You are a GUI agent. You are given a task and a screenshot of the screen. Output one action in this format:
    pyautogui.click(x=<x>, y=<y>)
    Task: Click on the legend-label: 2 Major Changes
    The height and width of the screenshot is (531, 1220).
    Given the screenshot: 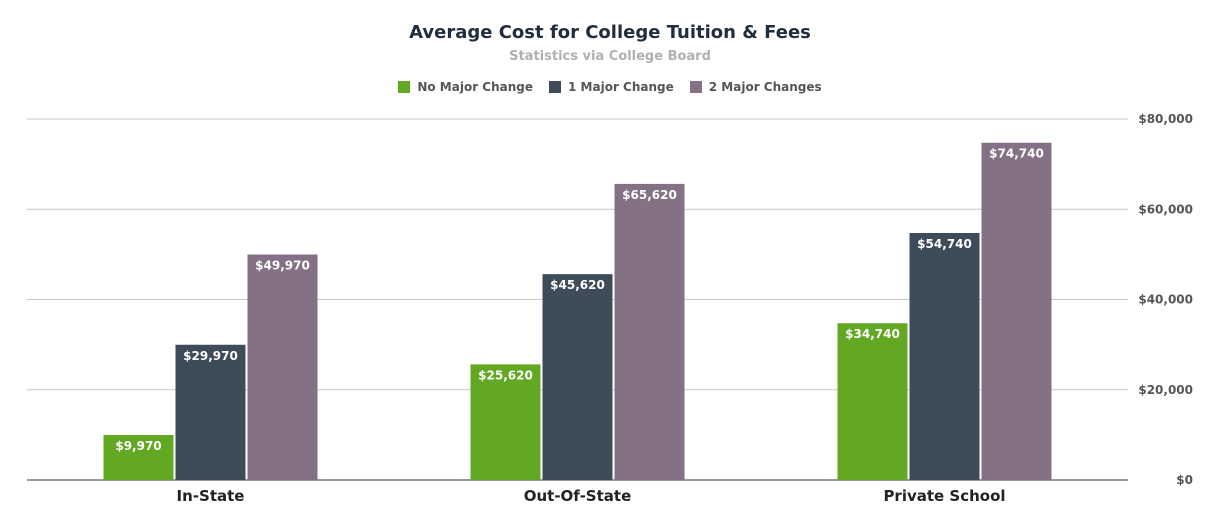 What is the action you would take?
    pyautogui.click(x=765, y=87)
    